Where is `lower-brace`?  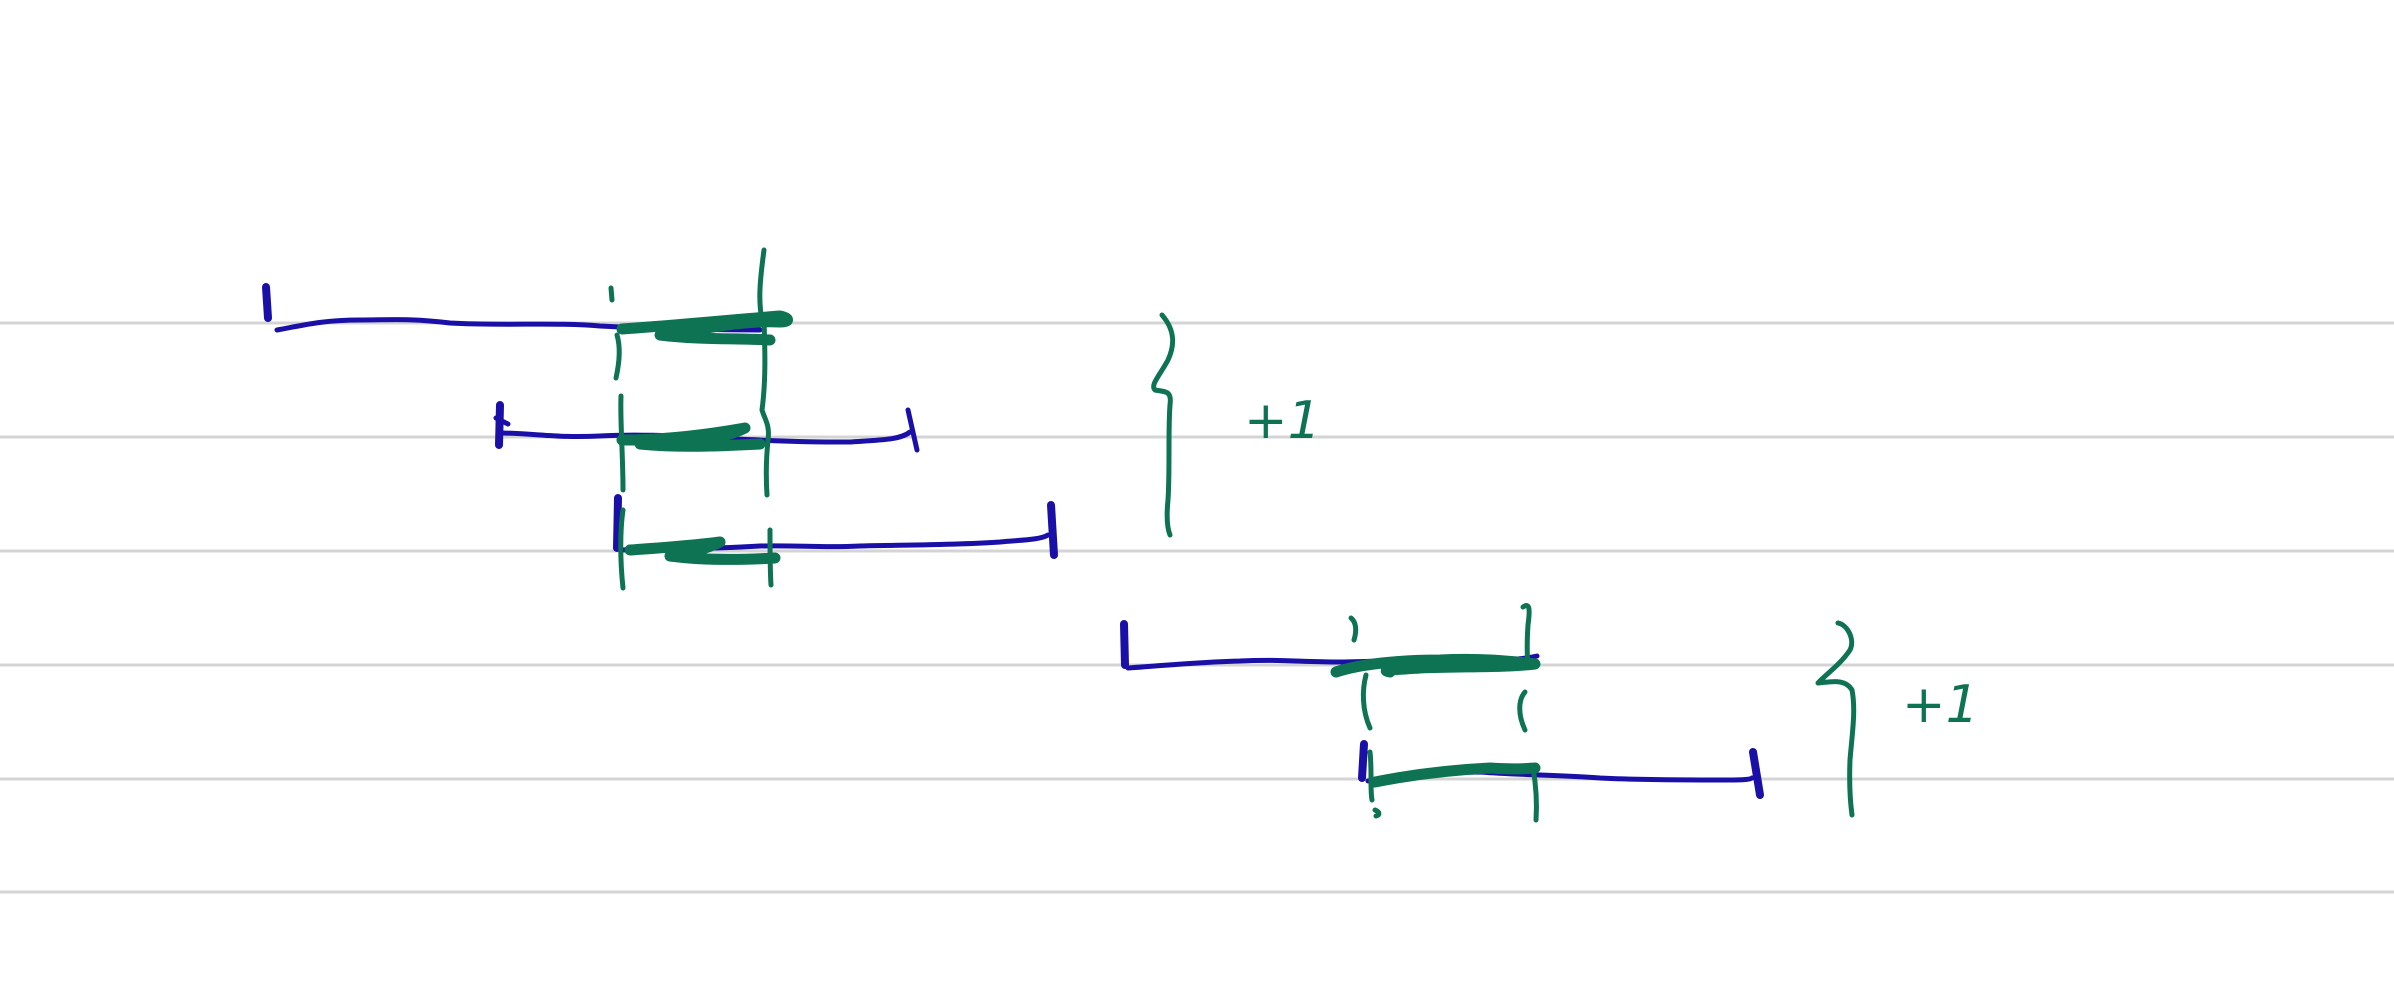 lower-brace is located at coordinates (1836, 719).